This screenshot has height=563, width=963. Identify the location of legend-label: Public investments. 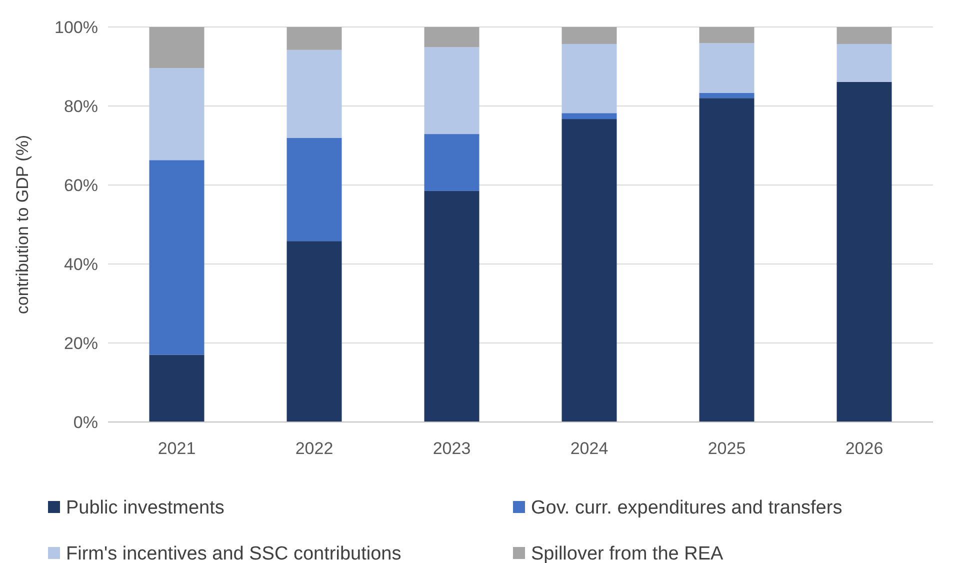
(145, 508).